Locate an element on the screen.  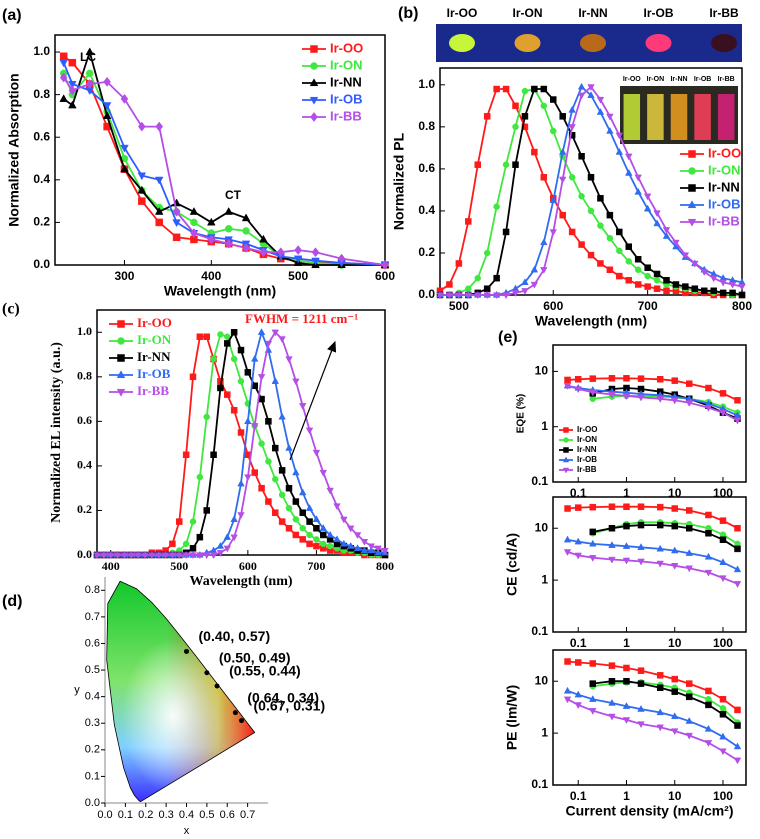
legend-label: Ir-OB is located at coordinates (346, 98).